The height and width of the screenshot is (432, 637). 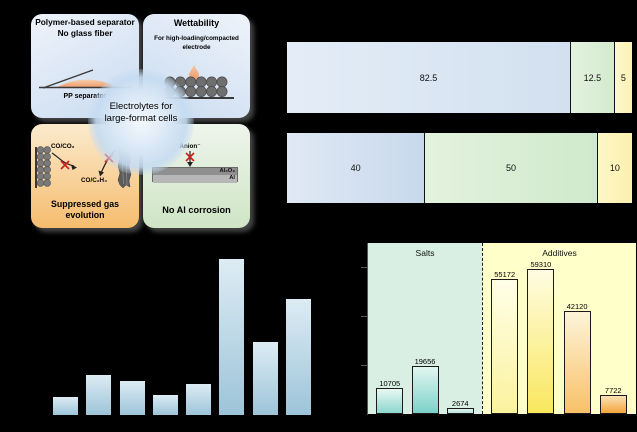 I want to click on stacked-bar-segment: 12.5, so click(x=591, y=77).